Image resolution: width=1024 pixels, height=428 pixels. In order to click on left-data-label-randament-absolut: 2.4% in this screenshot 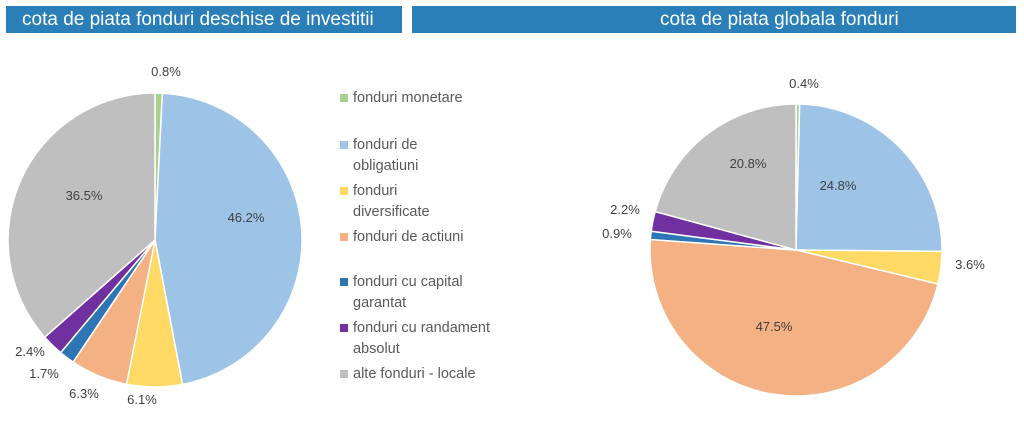, I will do `click(30, 351)`.